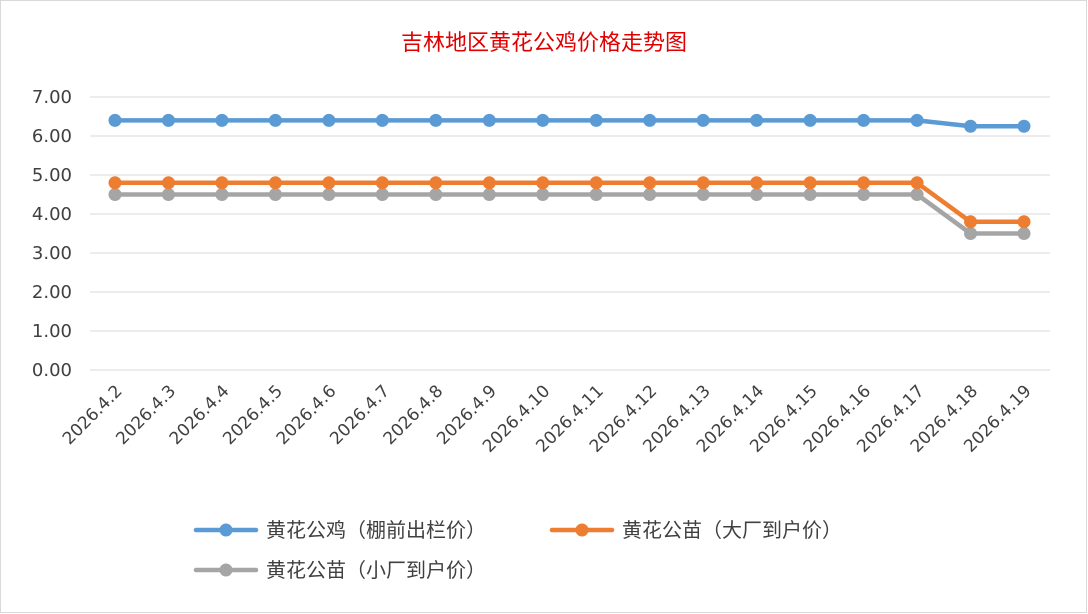 This screenshot has height=614, width=1088. What do you see at coordinates (517, 550) in the screenshot?
I see `legend: 黄花公鸡（棚前出栏价） 黄花公苗（大厂到户价） 黄花公苗（小厂到户价）` at bounding box center [517, 550].